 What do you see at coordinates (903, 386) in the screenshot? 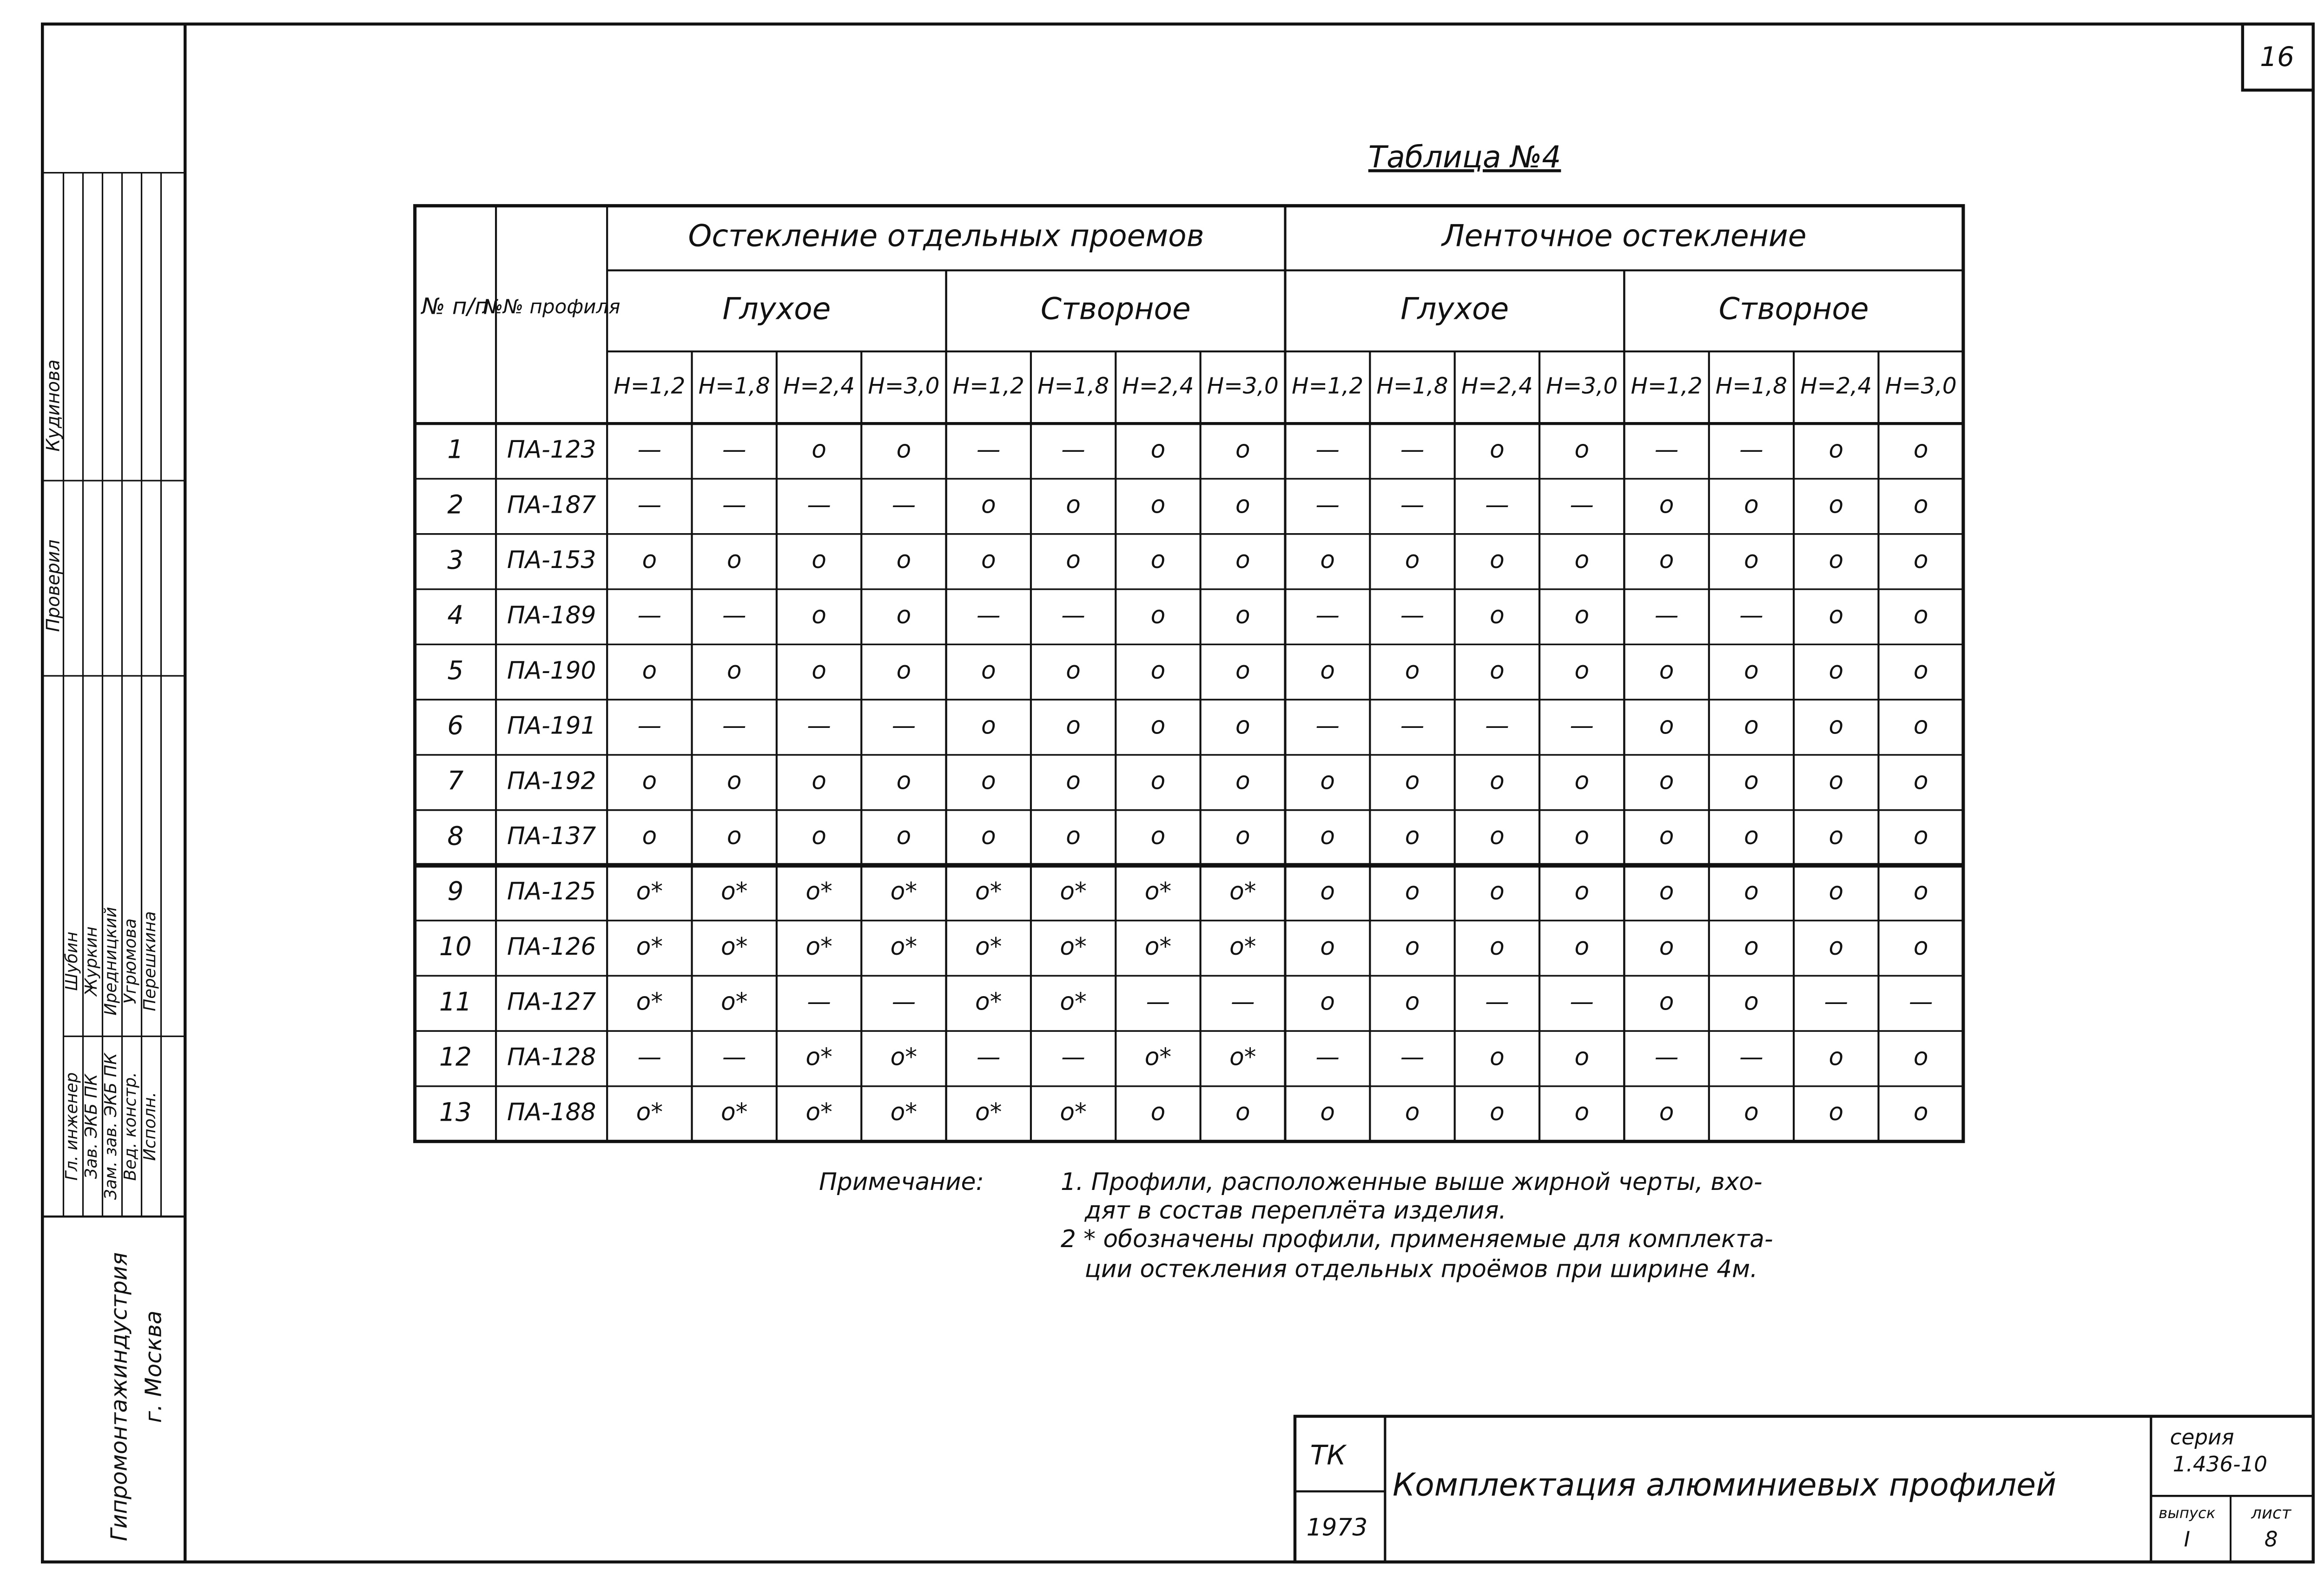
I see `height-header: Н=3,0` at bounding box center [903, 386].